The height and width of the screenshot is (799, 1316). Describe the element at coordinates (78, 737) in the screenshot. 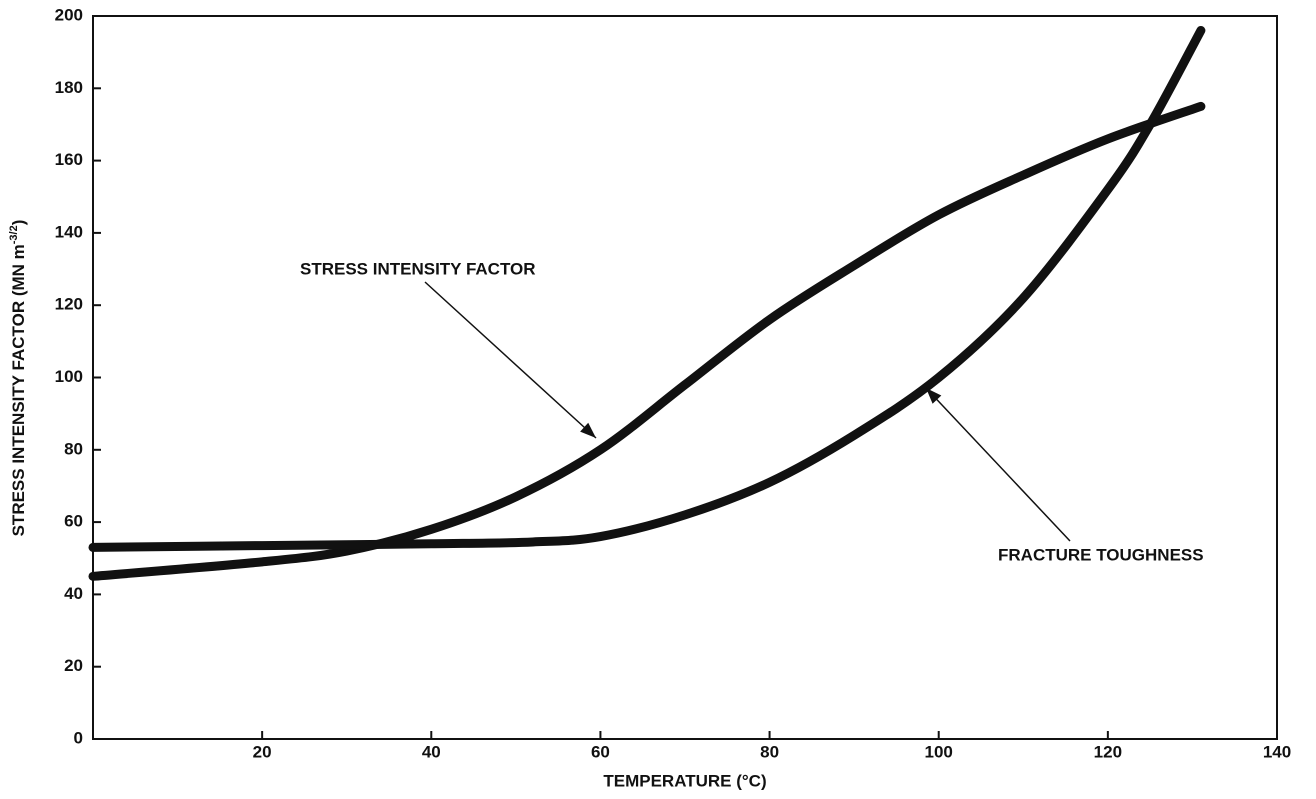

I see `y-tick-label: 0` at that location.